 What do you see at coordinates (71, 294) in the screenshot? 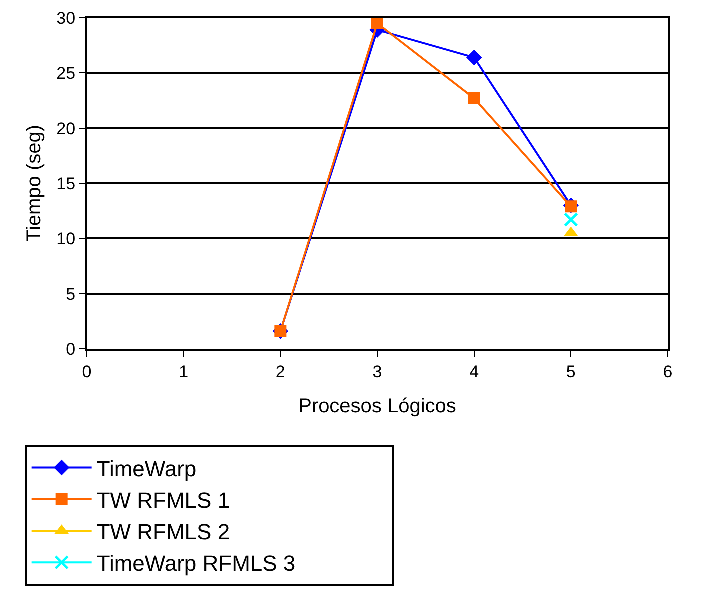
I see `y-tick-label: 5` at bounding box center [71, 294].